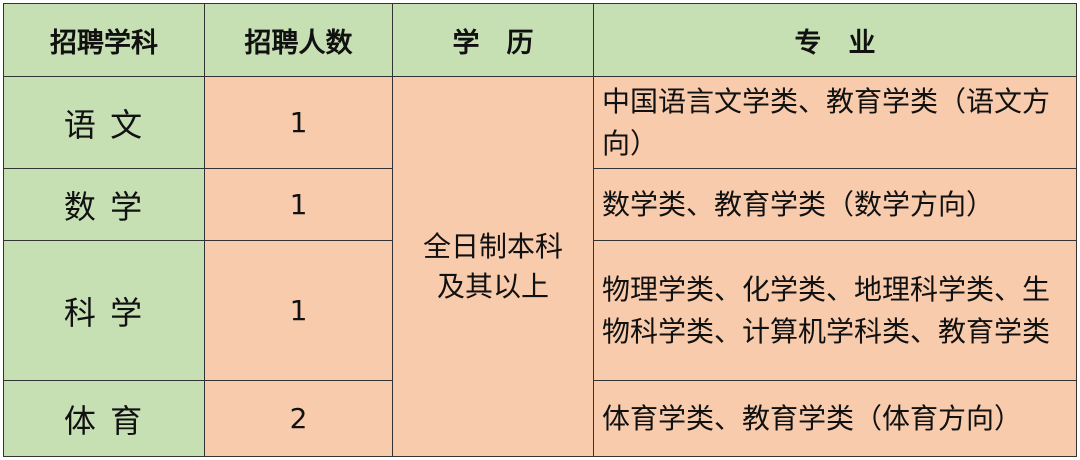 This screenshot has height=460, width=1080. What do you see at coordinates (835, 204) in the screenshot?
I see `major-cell: 数学类、教育学类（数学方向）` at bounding box center [835, 204].